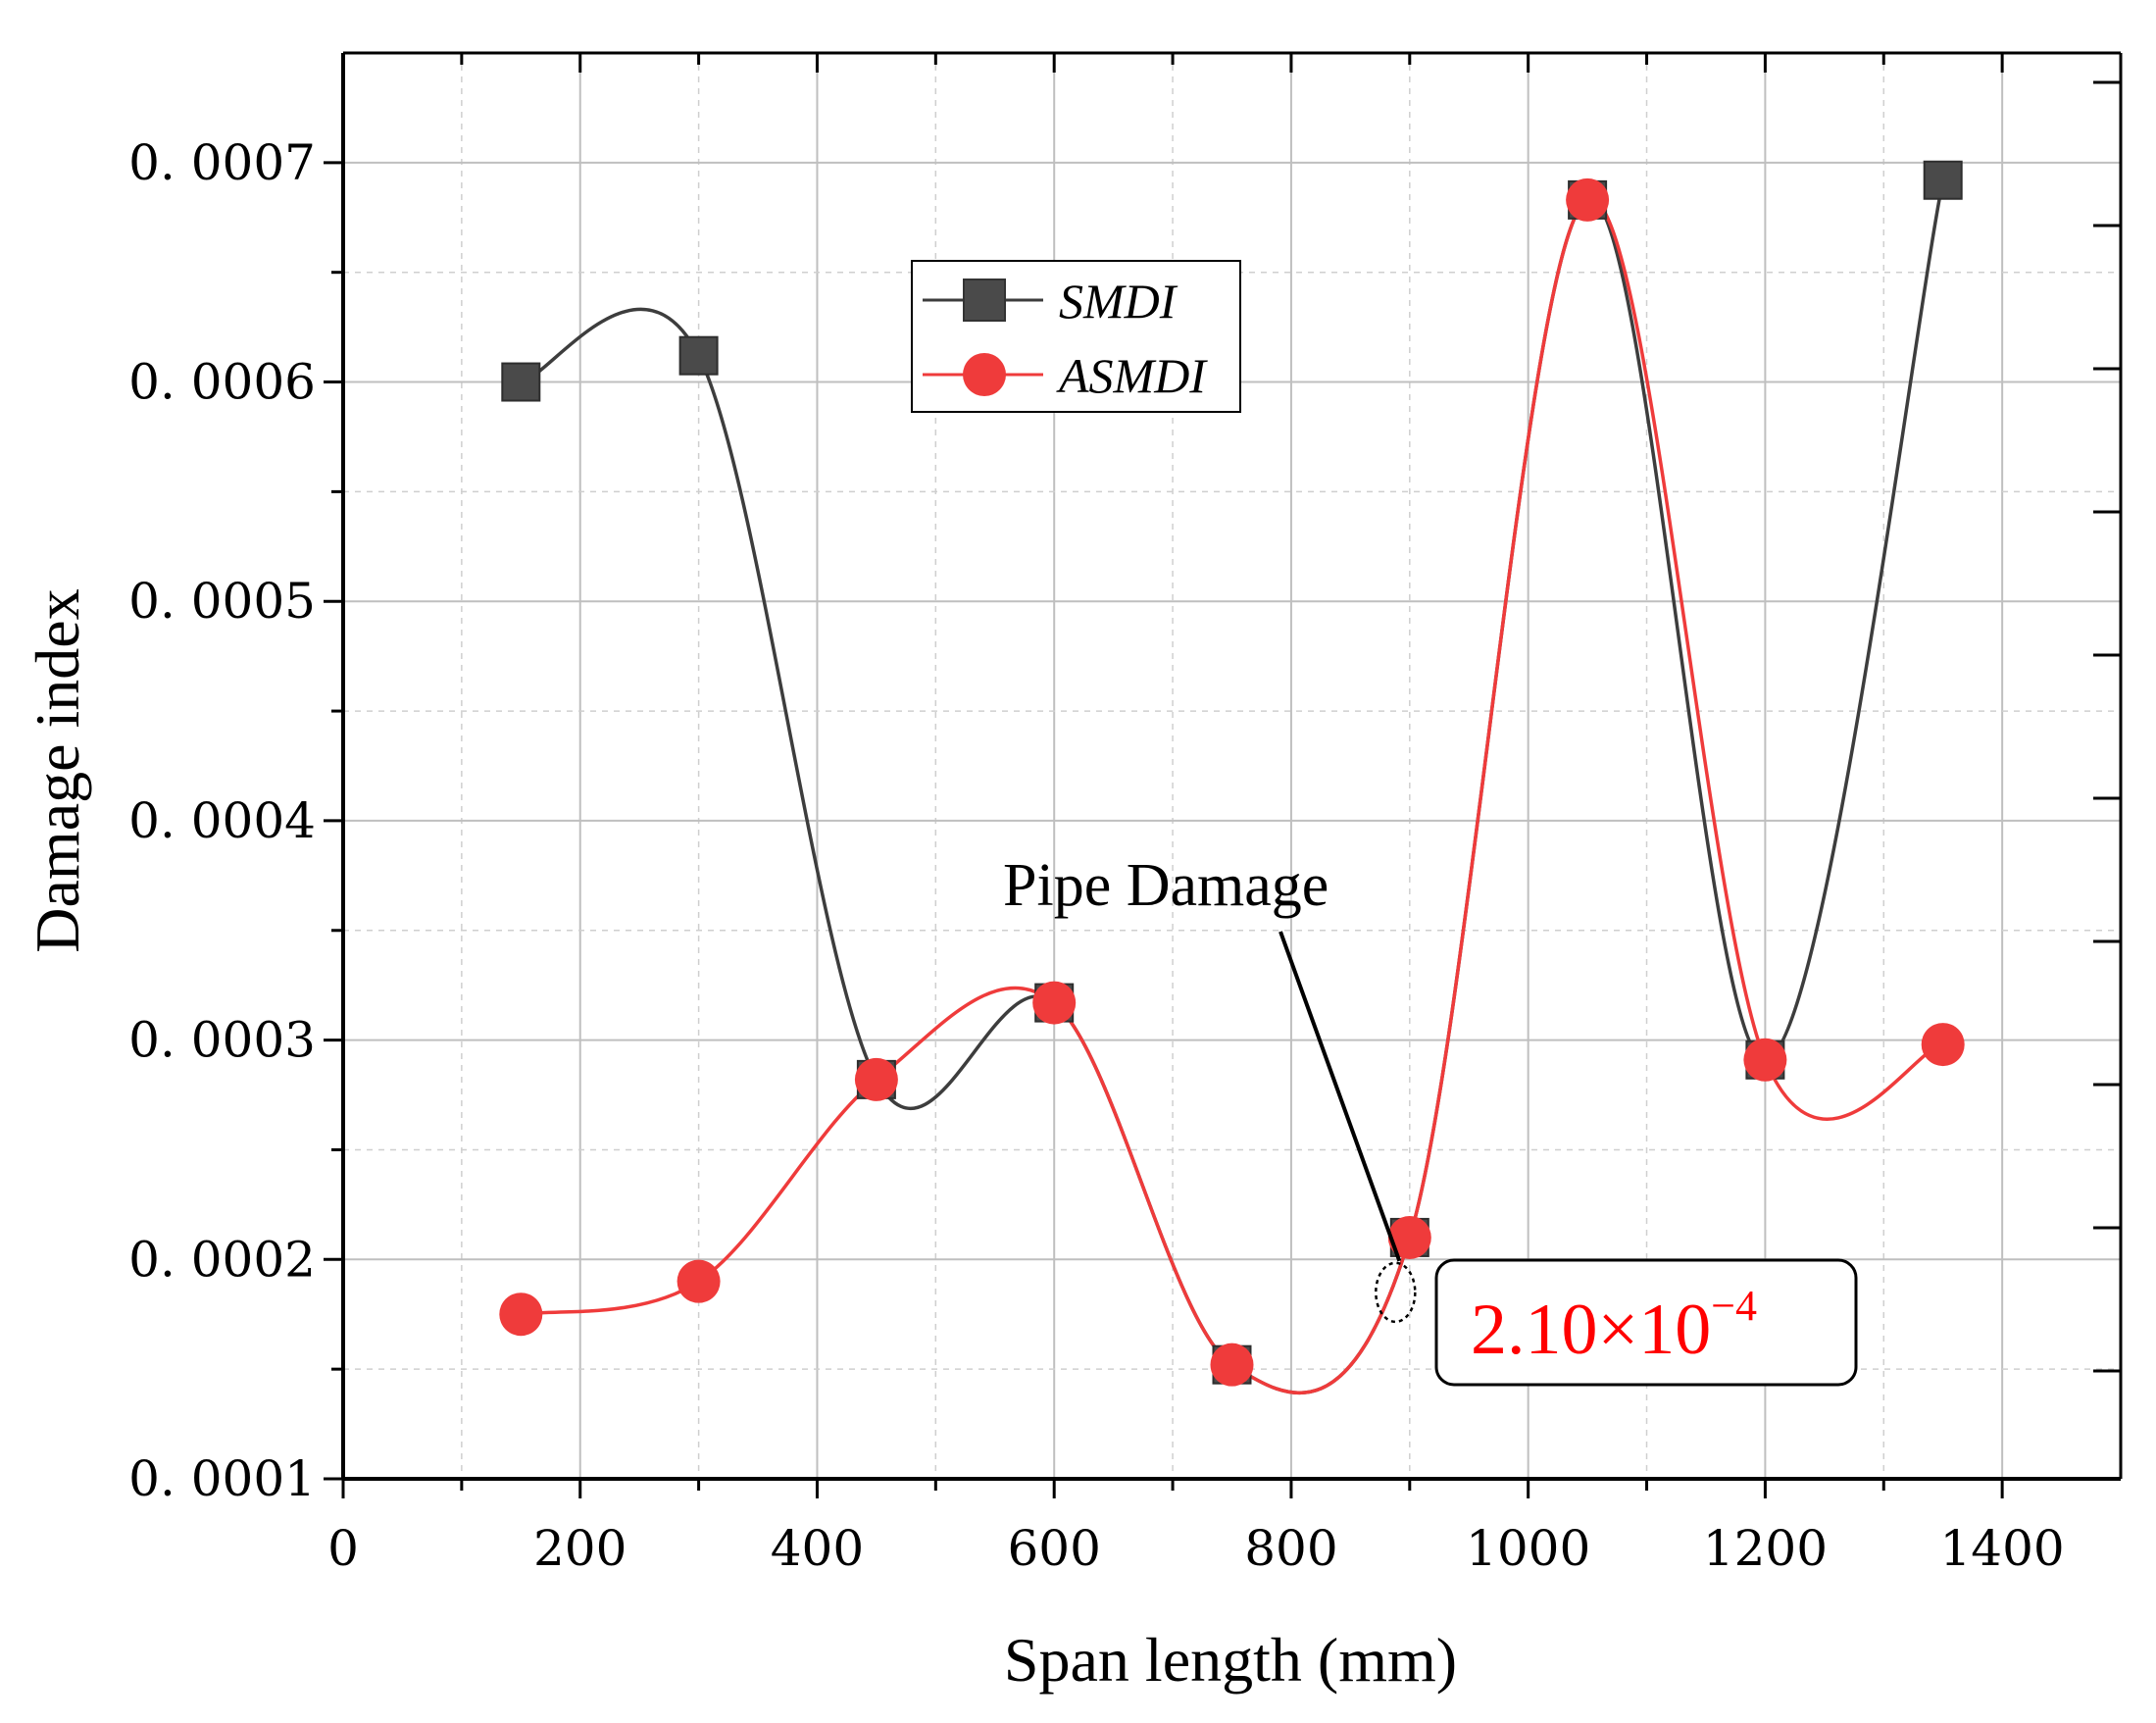 The image size is (2156, 1723). I want to click on annotation-value-box, so click(1646, 1322).